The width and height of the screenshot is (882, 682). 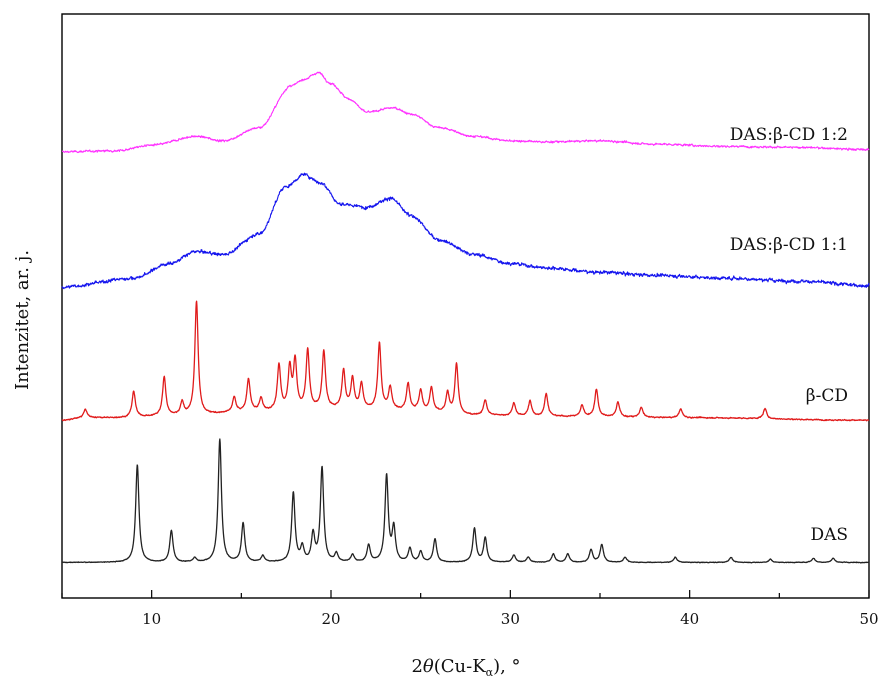 What do you see at coordinates (789, 335) in the screenshot?
I see `series-labels: DAS:β-CD 1:2 DAS:β-CD 1:1 β-CD DAS` at bounding box center [789, 335].